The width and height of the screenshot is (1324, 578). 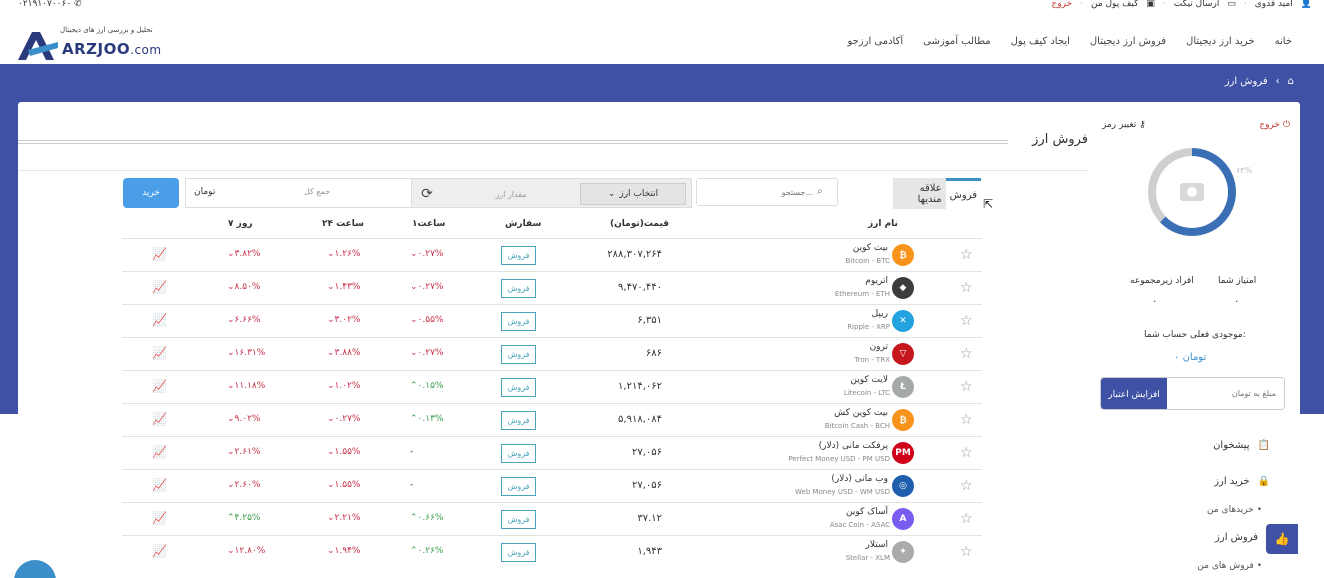 I want to click on coin-name: بیت کوین کش, so click(x=861, y=413).